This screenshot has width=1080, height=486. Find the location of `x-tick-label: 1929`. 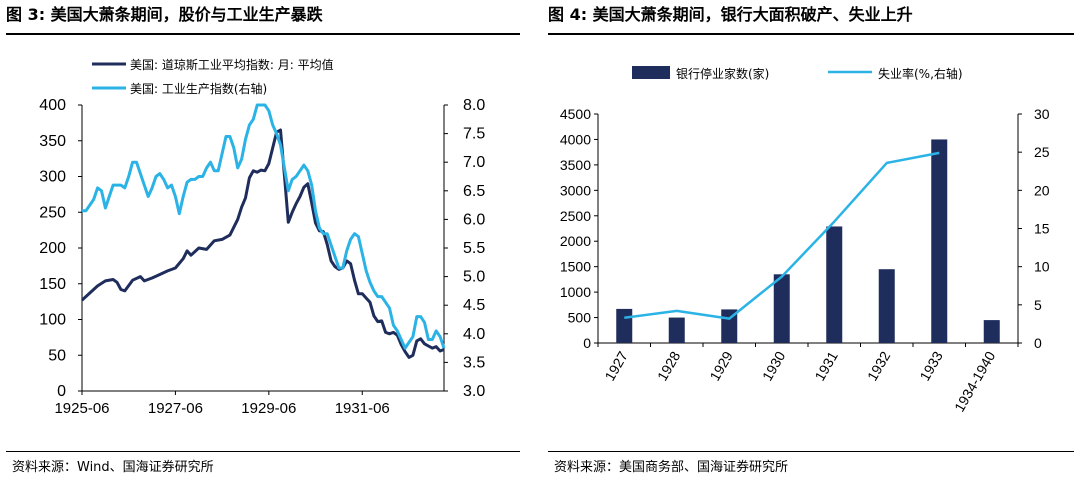

x-tick-label: 1929 is located at coordinates (721, 365).